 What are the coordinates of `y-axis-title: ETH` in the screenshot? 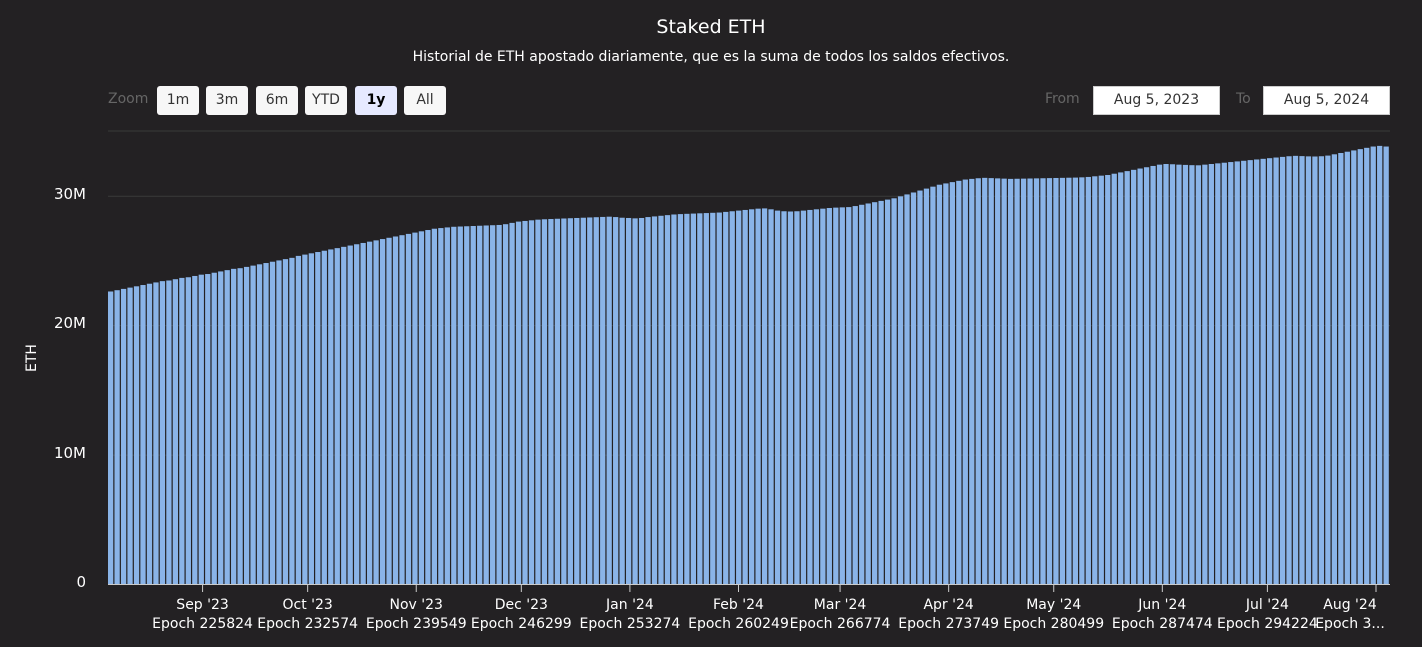 It's located at (32, 358).